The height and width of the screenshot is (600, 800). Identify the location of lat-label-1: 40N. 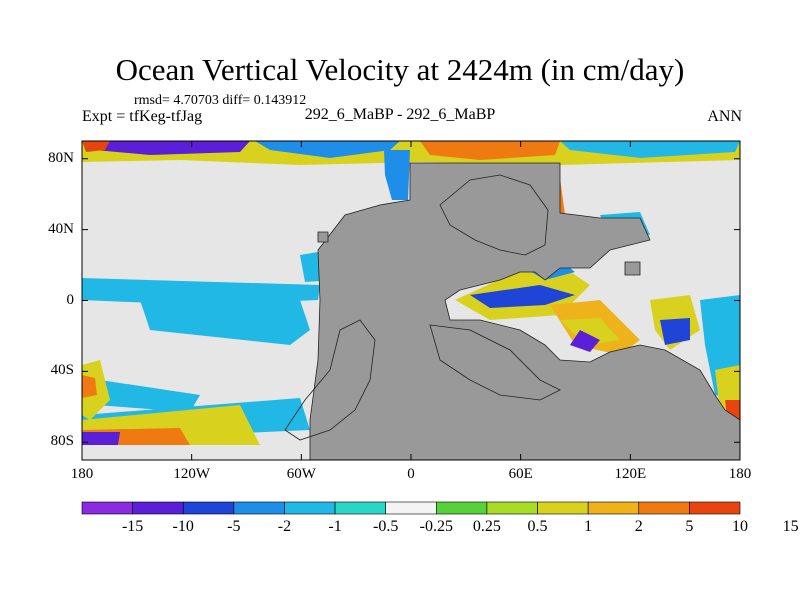
(61, 228).